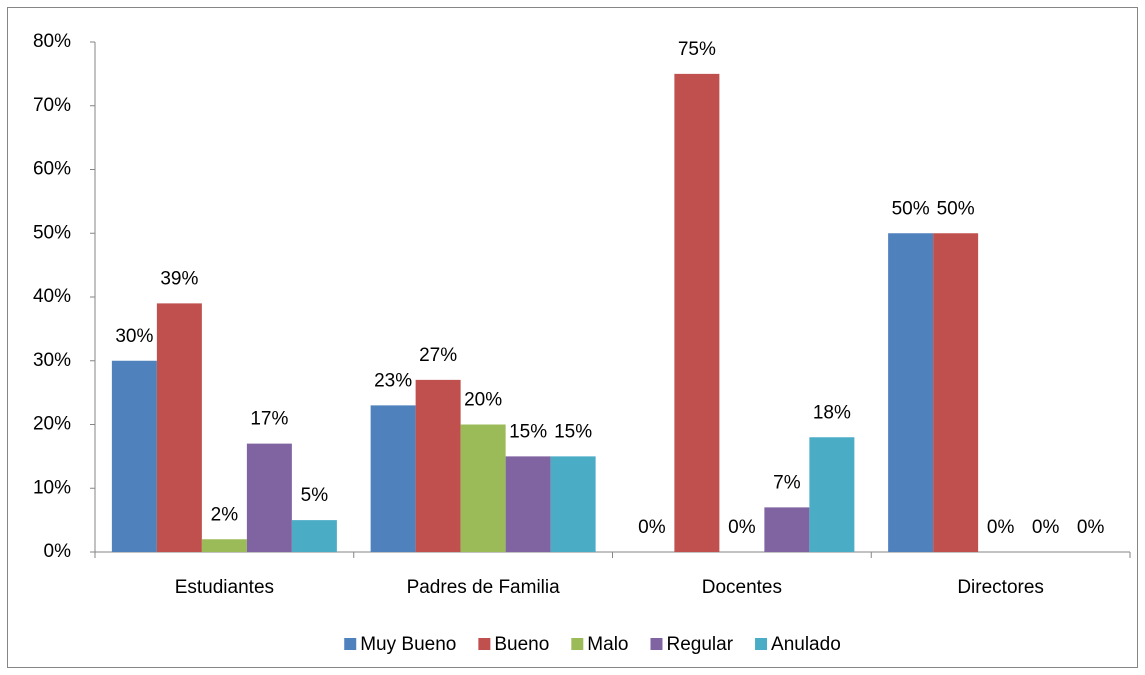  Describe the element at coordinates (787, 482) in the screenshot. I see `value-label: 7%` at that location.